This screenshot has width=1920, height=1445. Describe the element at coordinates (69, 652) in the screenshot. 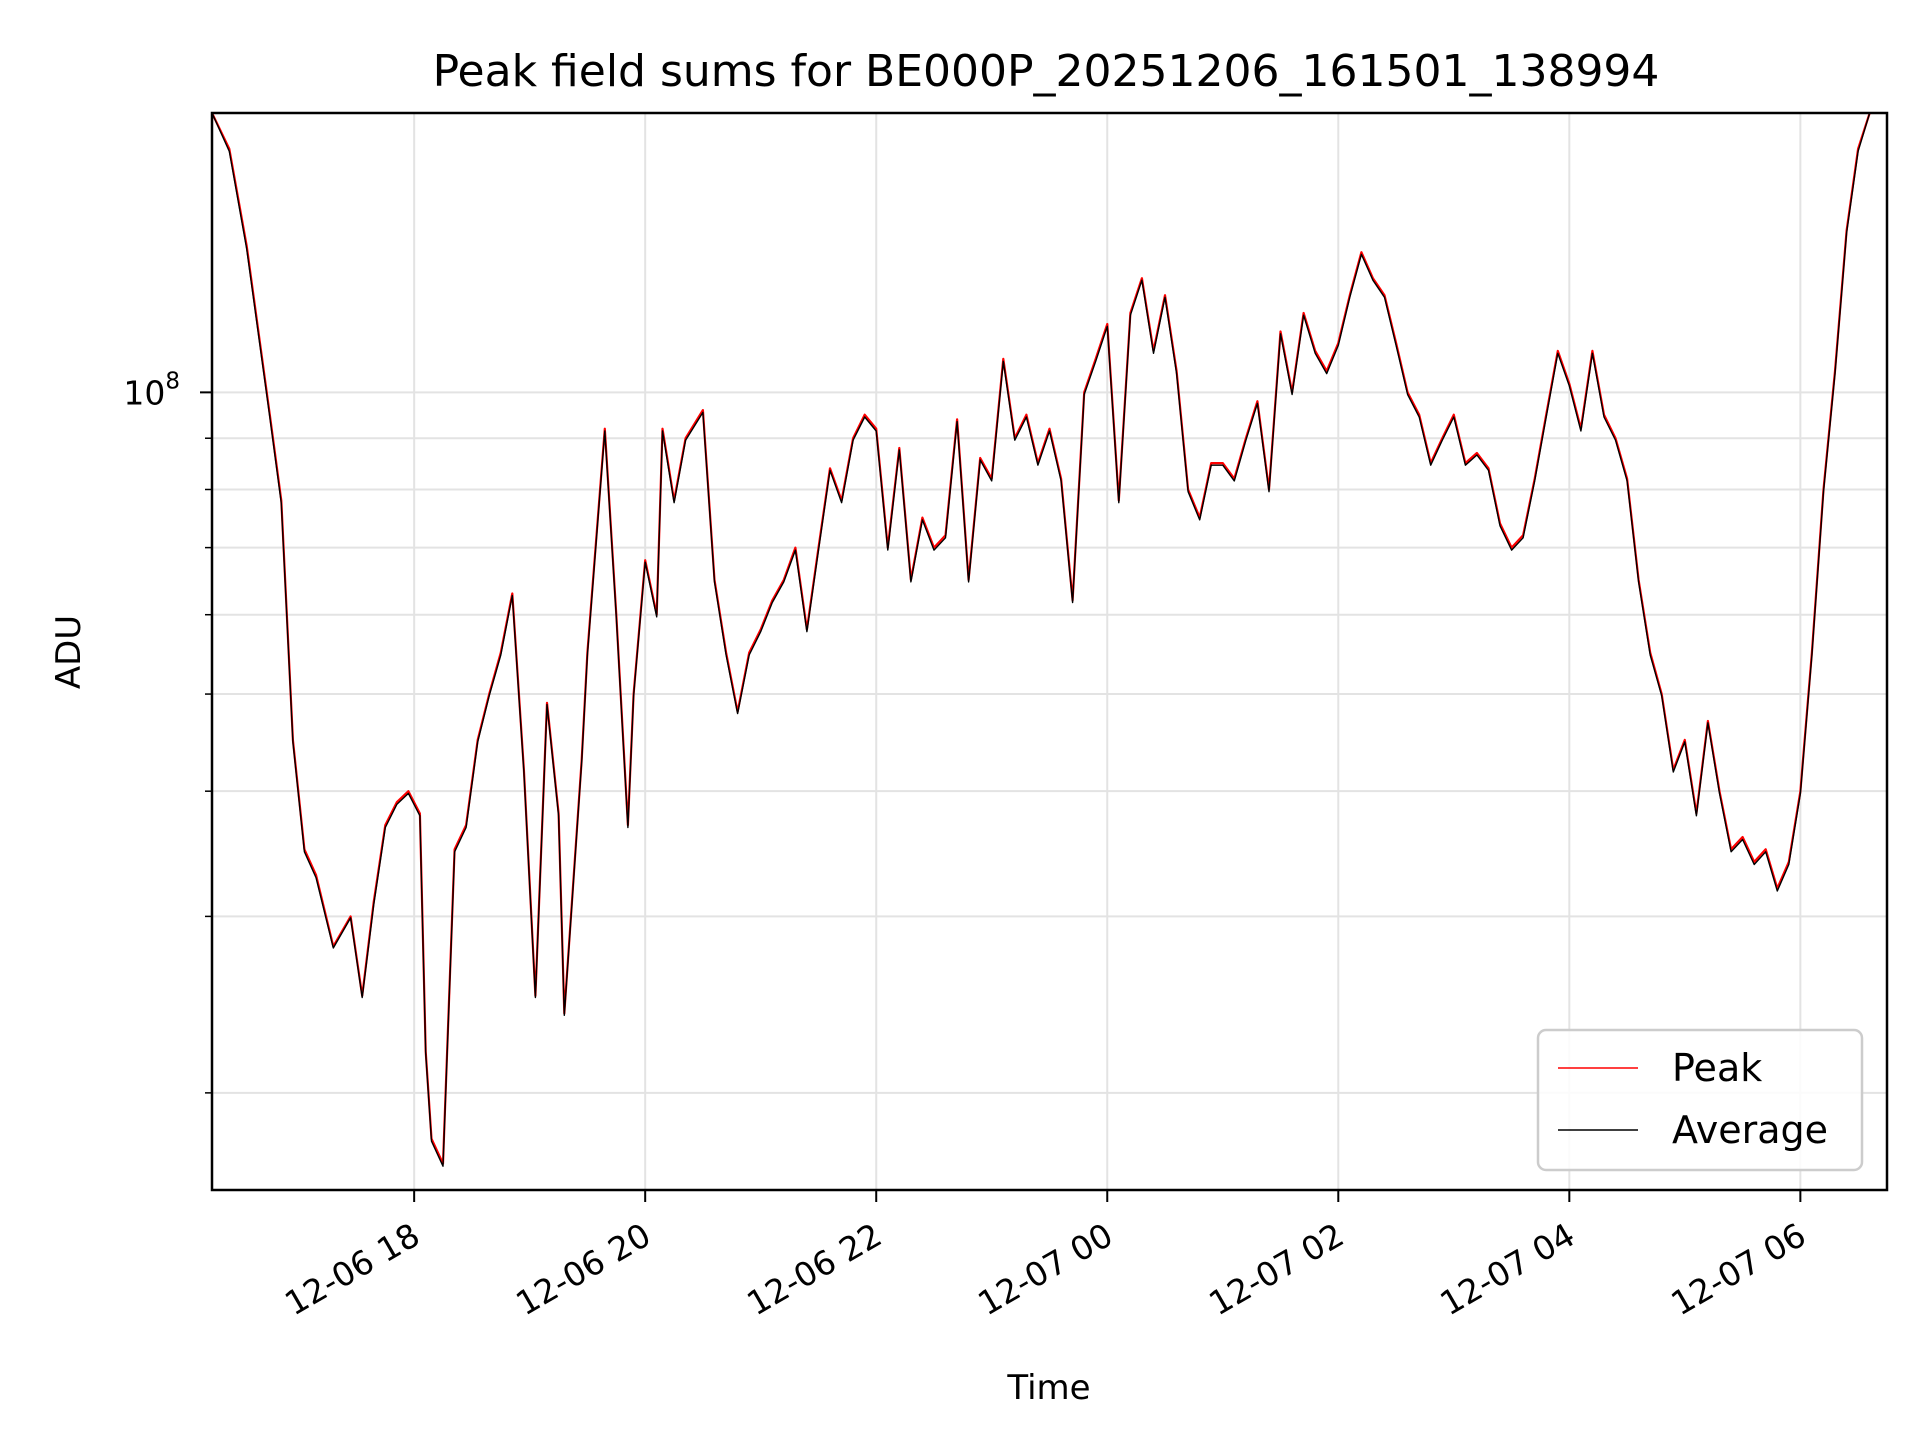

I see `y-axis-label: ADU` at that location.